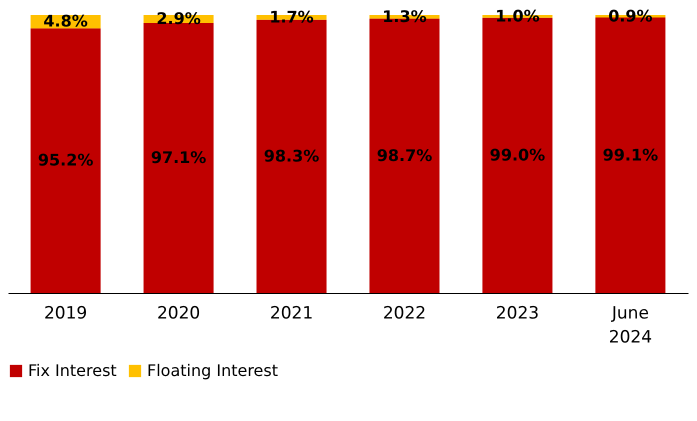 The image size is (697, 421). I want to click on data-label: 1.3%, so click(404, 16).